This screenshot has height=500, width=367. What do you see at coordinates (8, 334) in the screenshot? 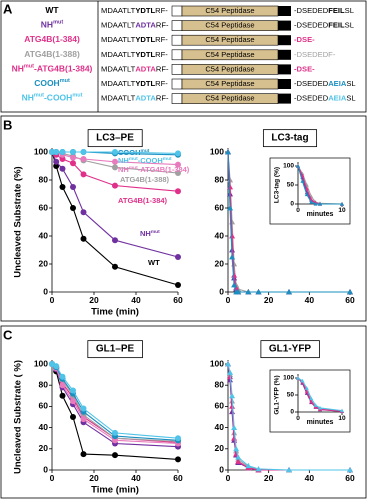
I see `panel-label: C` at bounding box center [8, 334].